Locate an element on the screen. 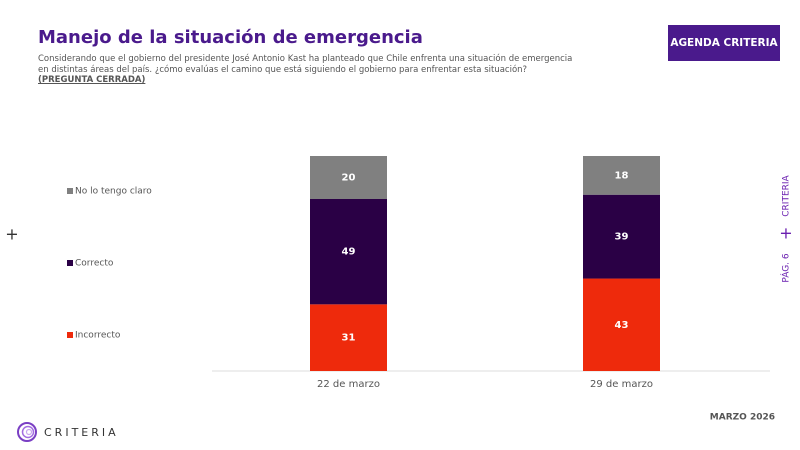 The width and height of the screenshot is (800, 450). agenda-button: AGENDA CRITERIA is located at coordinates (724, 43).